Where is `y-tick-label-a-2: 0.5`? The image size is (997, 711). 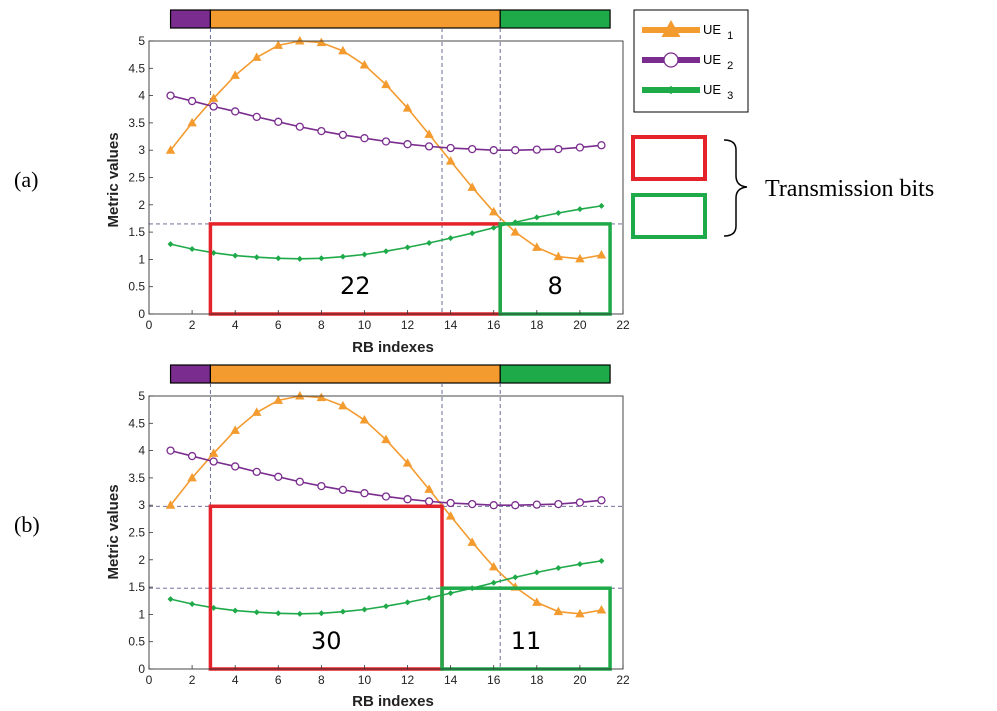
y-tick-label-a-2: 0.5 is located at coordinates (136, 287).